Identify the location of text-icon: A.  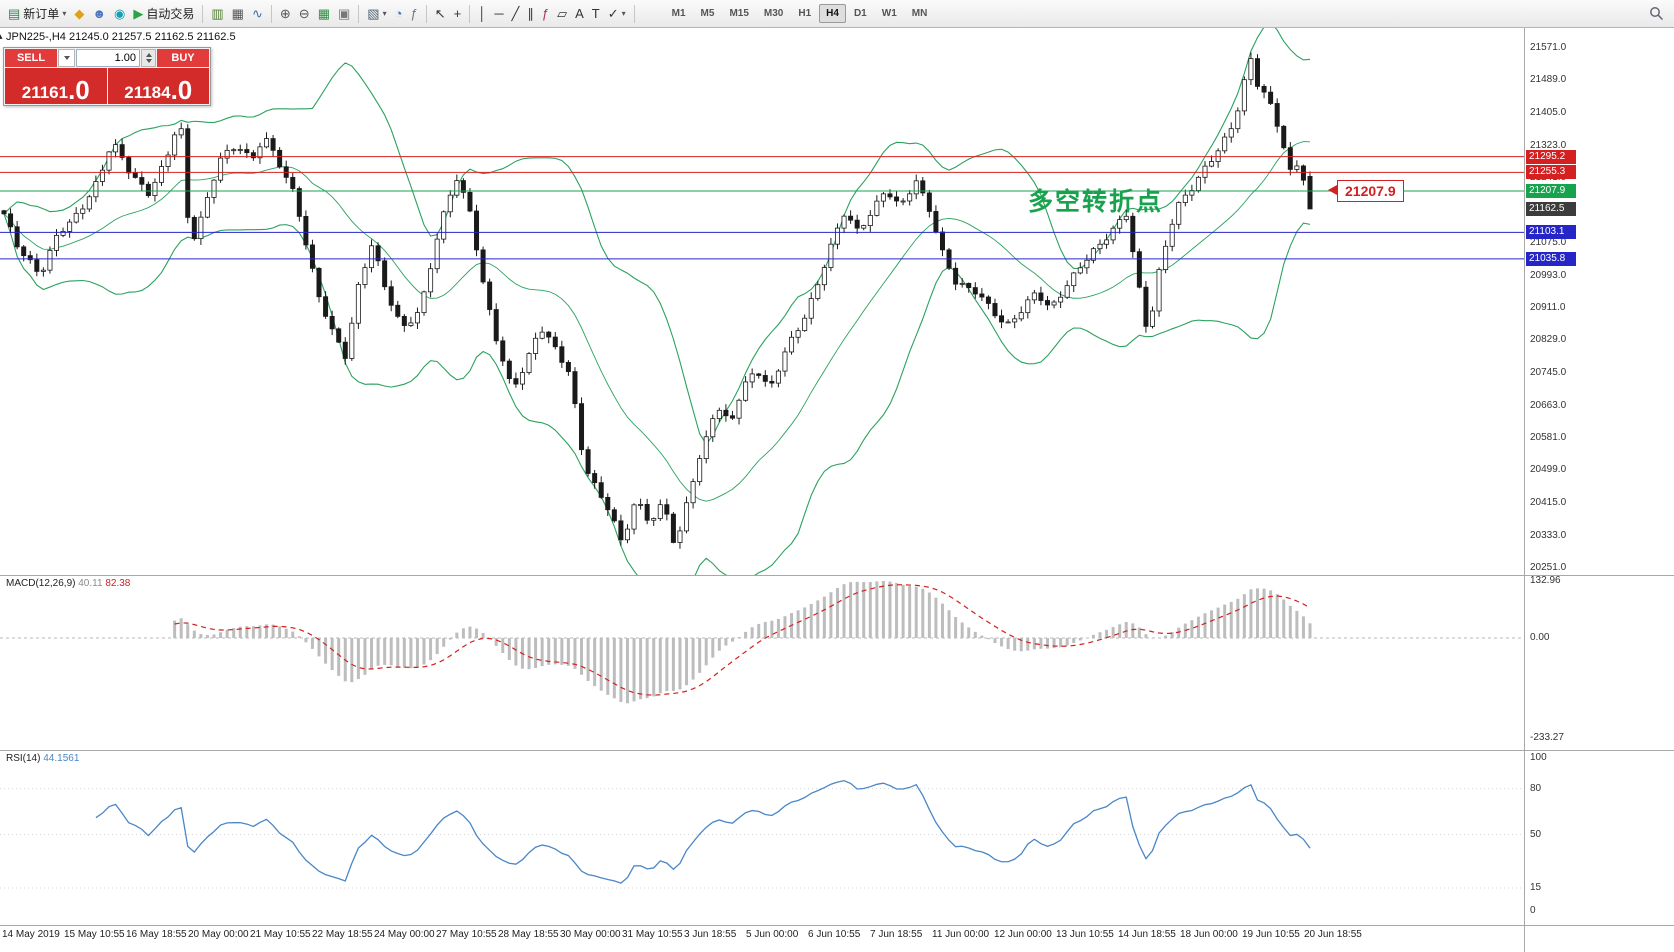
(579, 14).